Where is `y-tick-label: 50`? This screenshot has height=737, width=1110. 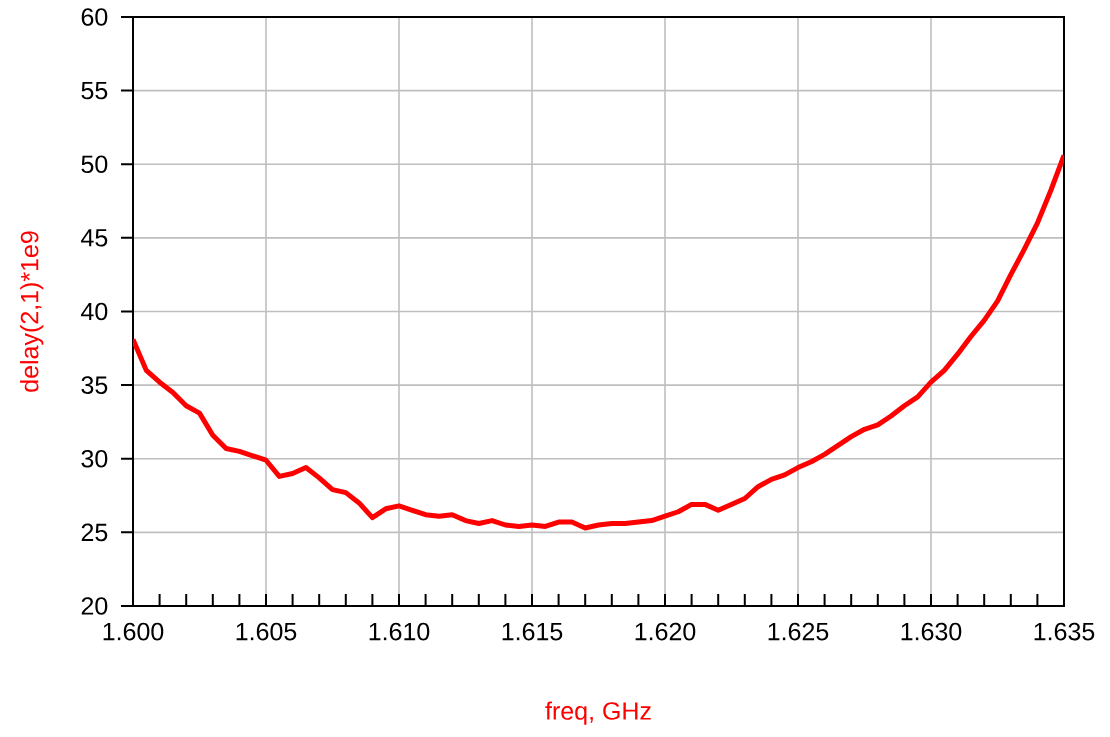 y-tick-label: 50 is located at coordinates (94, 164).